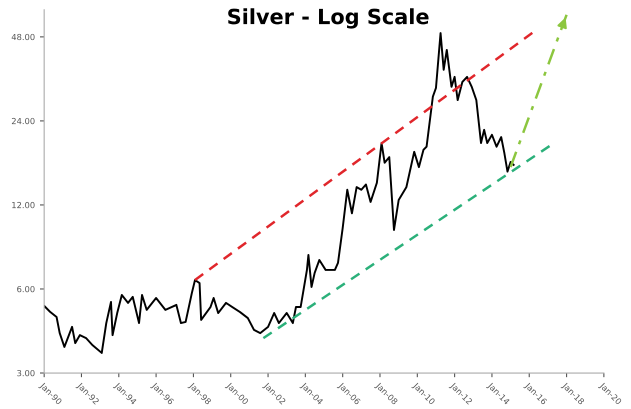  Describe the element at coordinates (26, 373) in the screenshot. I see `y-tick-label: 3.00` at that location.